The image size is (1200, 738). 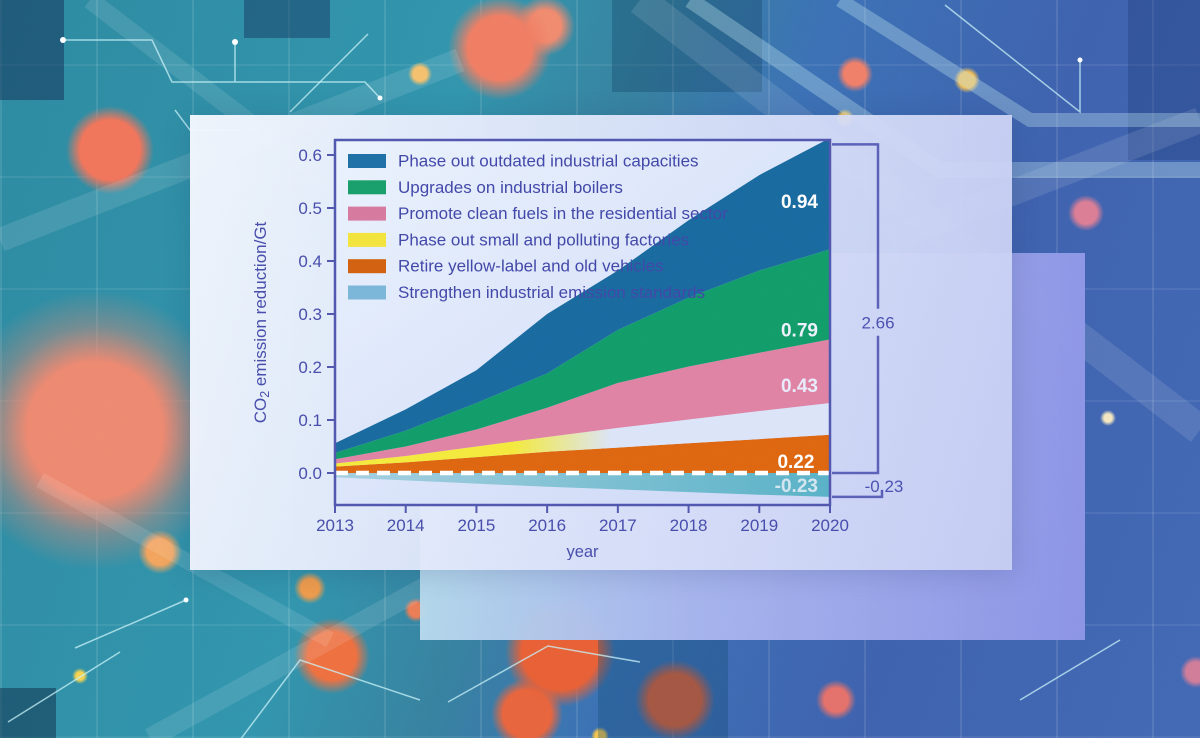 I want to click on legend-swatch-residential_clean_fuels, so click(x=367, y=213).